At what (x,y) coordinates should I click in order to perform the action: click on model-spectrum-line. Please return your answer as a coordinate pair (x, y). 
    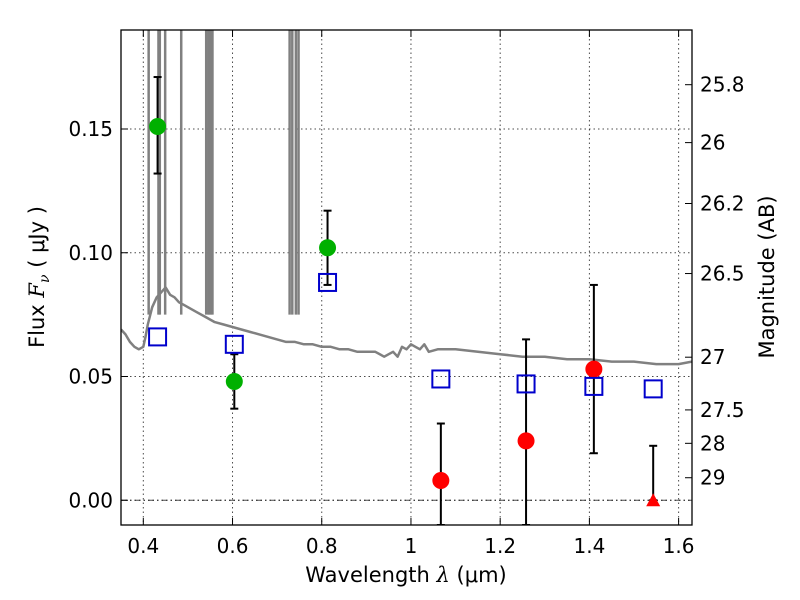
    Looking at the image, I should click on (406, 326).